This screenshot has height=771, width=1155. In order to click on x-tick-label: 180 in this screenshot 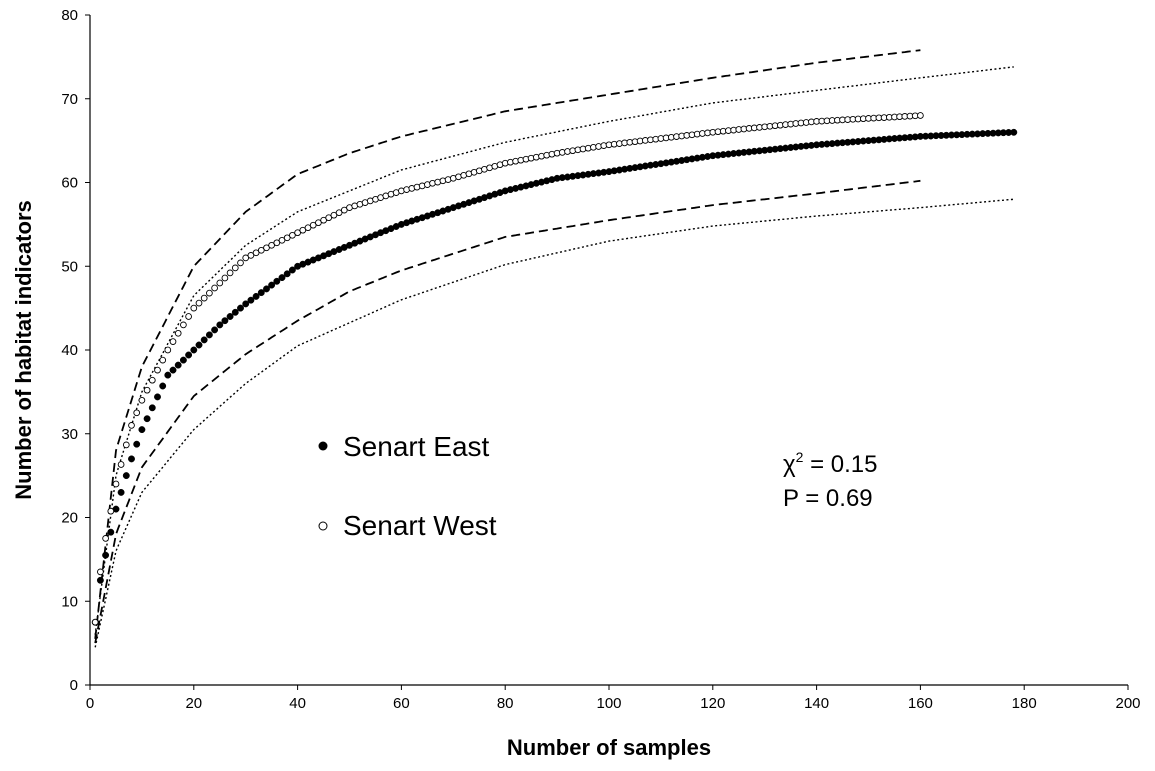, I will do `click(1024, 703)`.